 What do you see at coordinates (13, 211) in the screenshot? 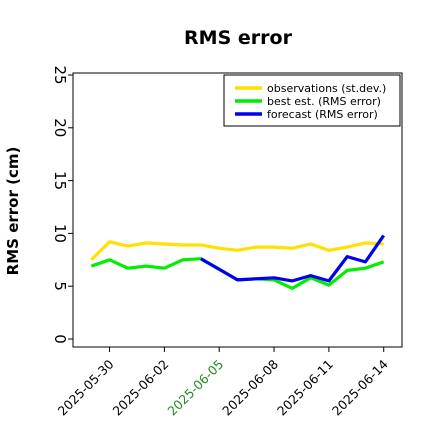
I see `y-axis-label: RMS error (cm)` at bounding box center [13, 211].